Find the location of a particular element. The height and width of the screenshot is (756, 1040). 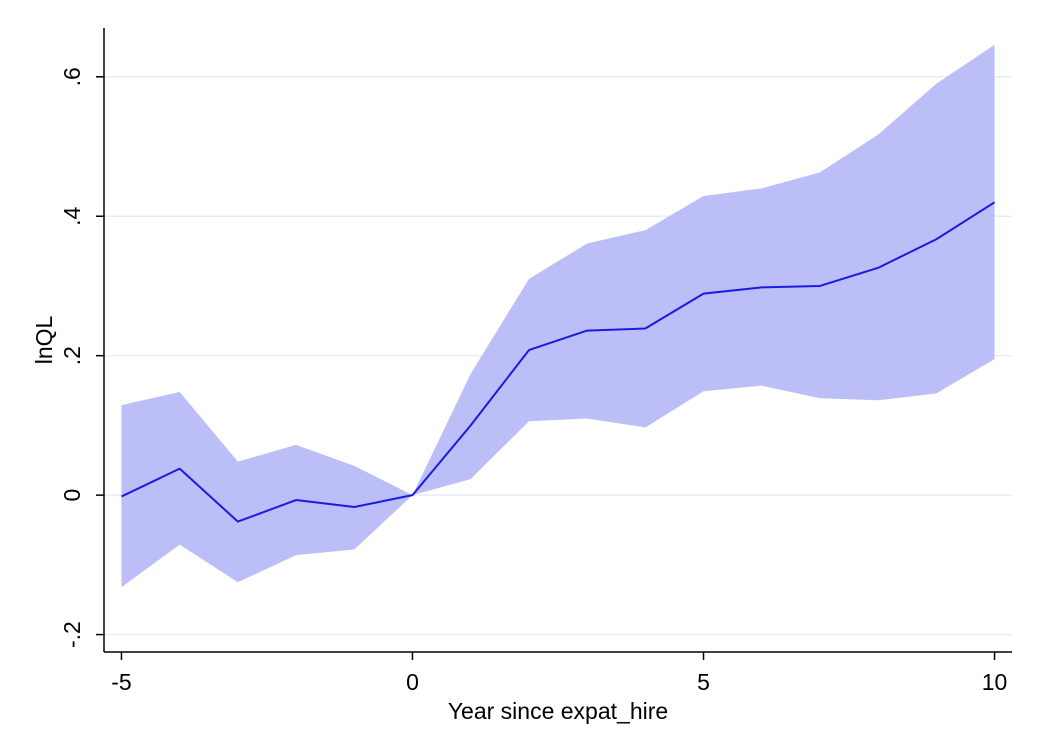

y-axis-title: lnQL is located at coordinates (44, 340).